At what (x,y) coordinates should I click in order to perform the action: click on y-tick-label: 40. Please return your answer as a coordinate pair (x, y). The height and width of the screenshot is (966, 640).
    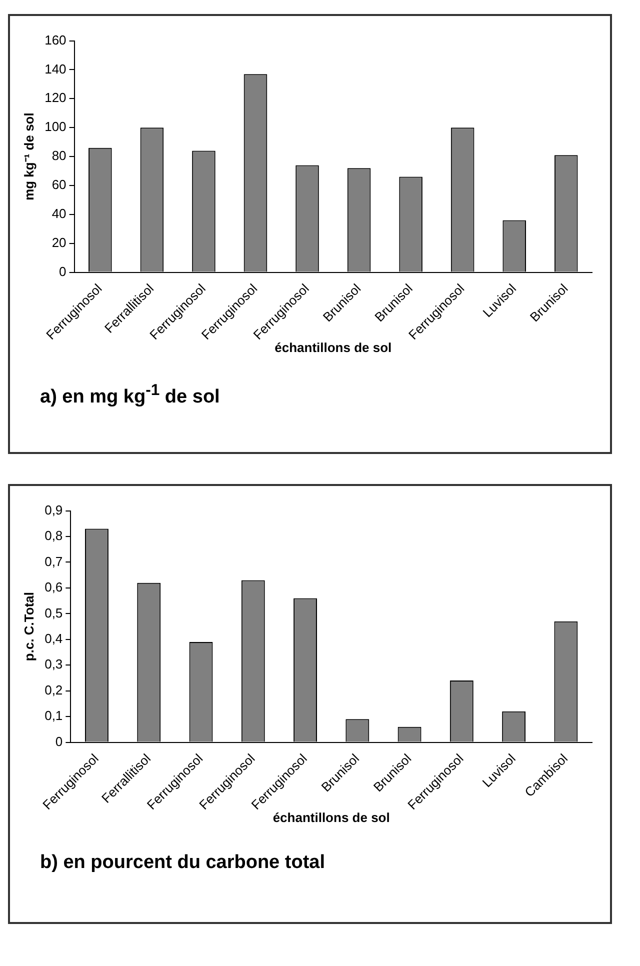
    Looking at the image, I should click on (59, 213).